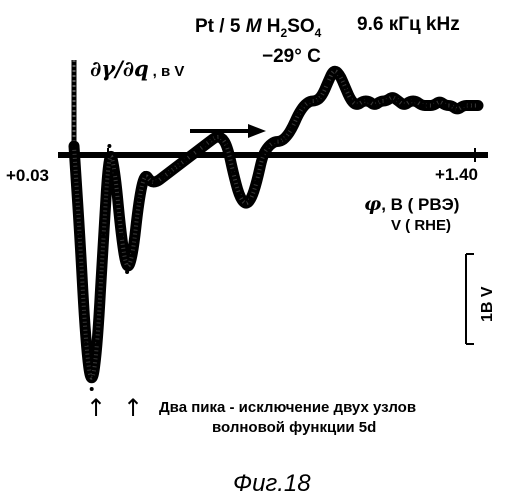 The image size is (522, 500). I want to click on annotation-line2: волновой функции 5d, so click(294, 427).